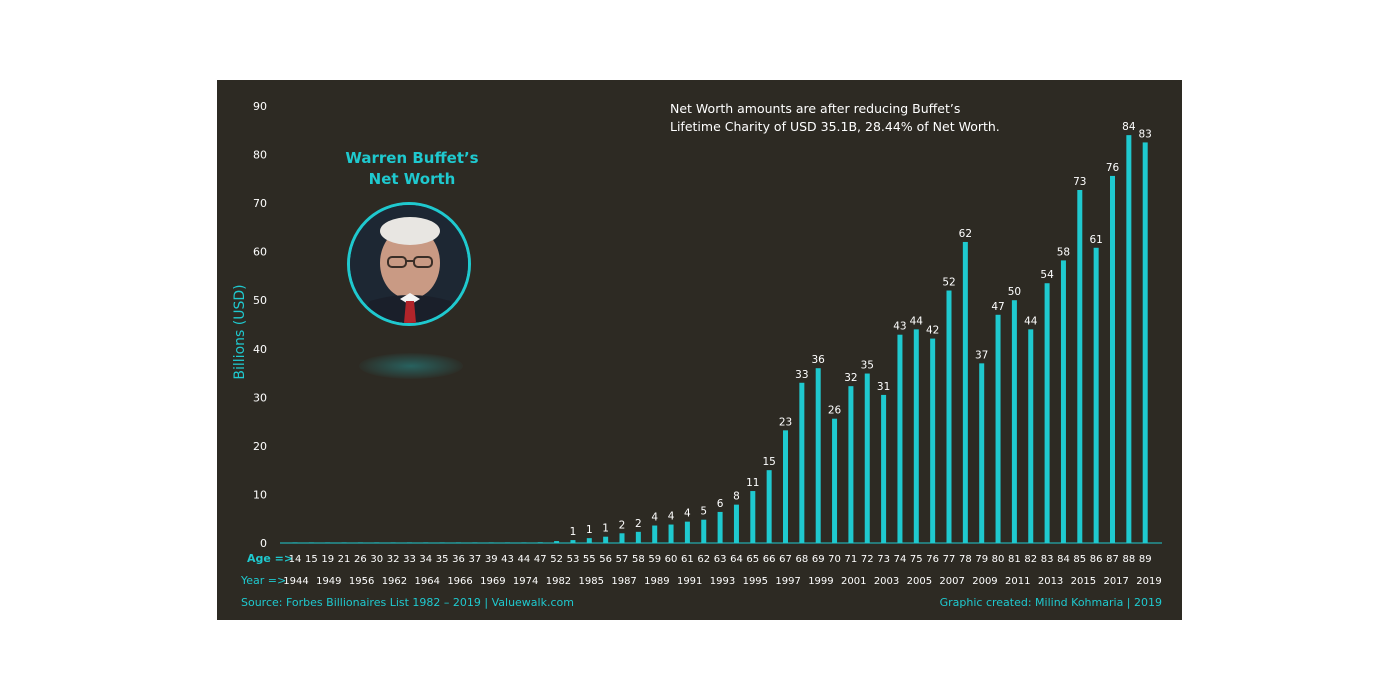 This screenshot has height=700, width=1380. What do you see at coordinates (1113, 168) in the screenshot?
I see `data-label: 76` at bounding box center [1113, 168].